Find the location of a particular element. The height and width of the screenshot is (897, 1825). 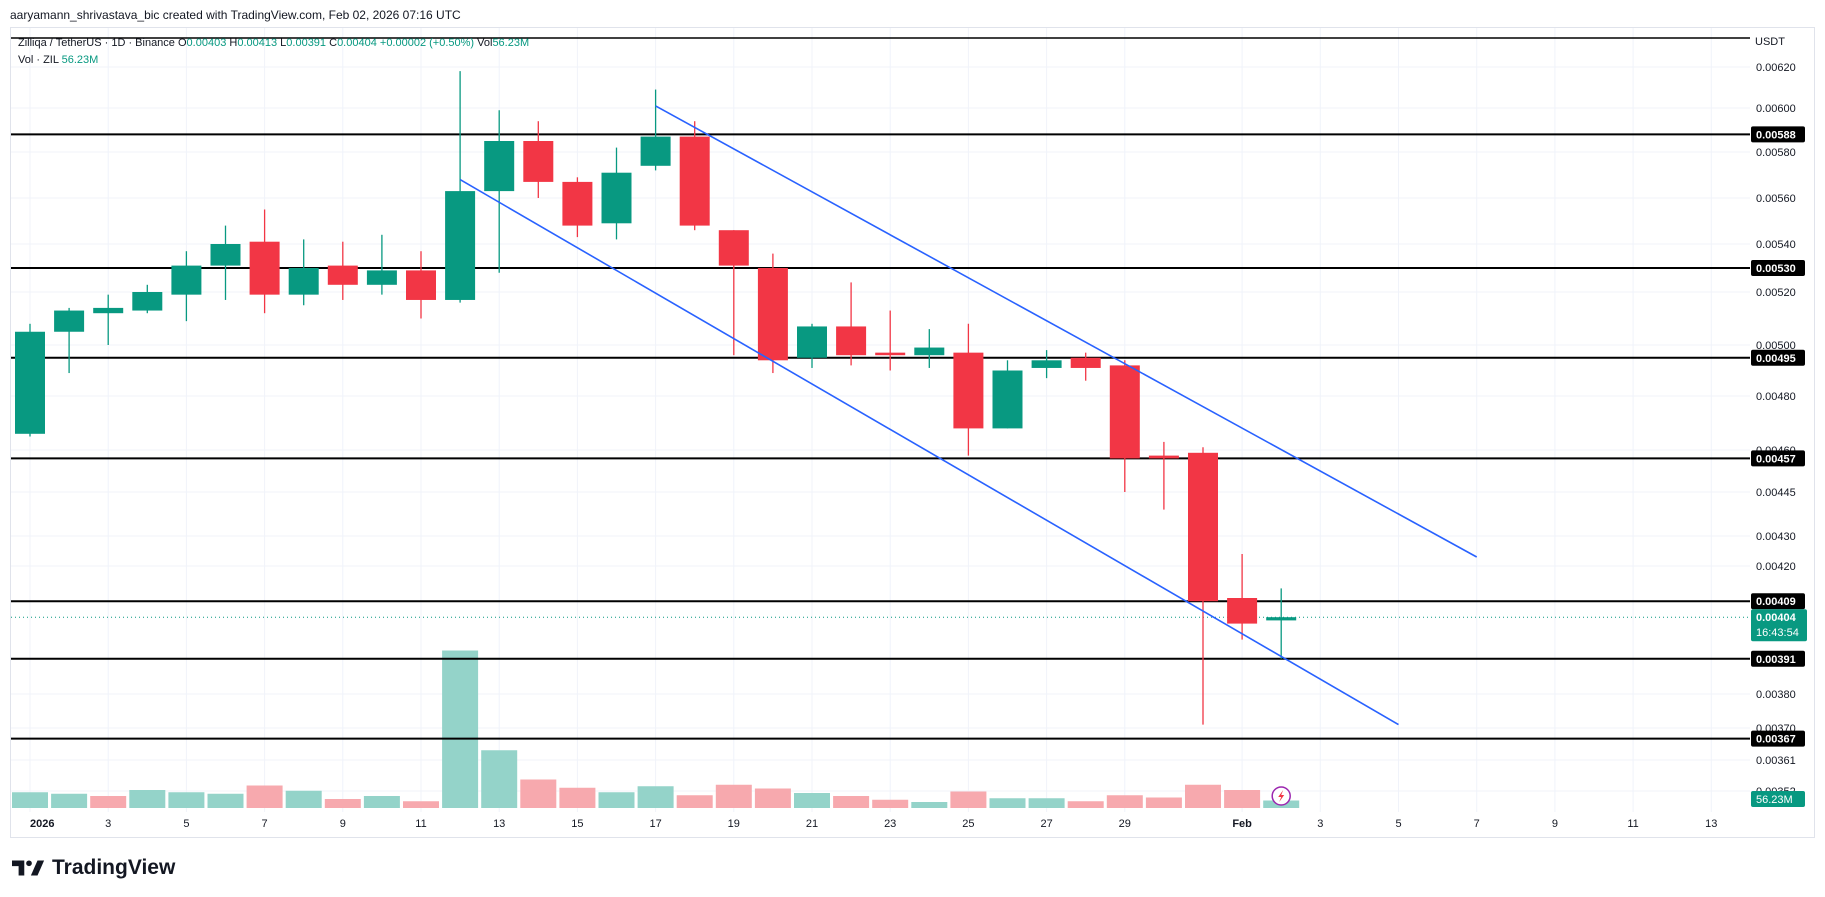

x-tick-label: 17 is located at coordinates (655, 824).